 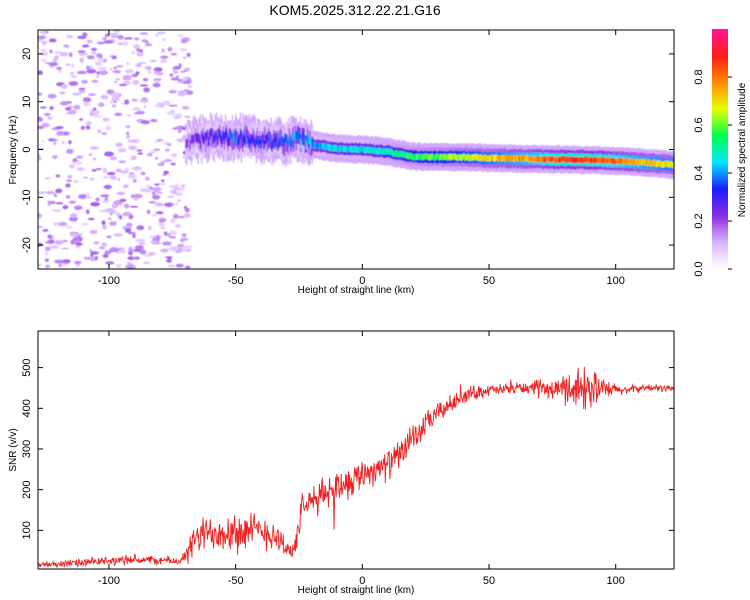 What do you see at coordinates (356, 290) in the screenshot?
I see `spectrogram-x-label: Height of straight line (km)` at bounding box center [356, 290].